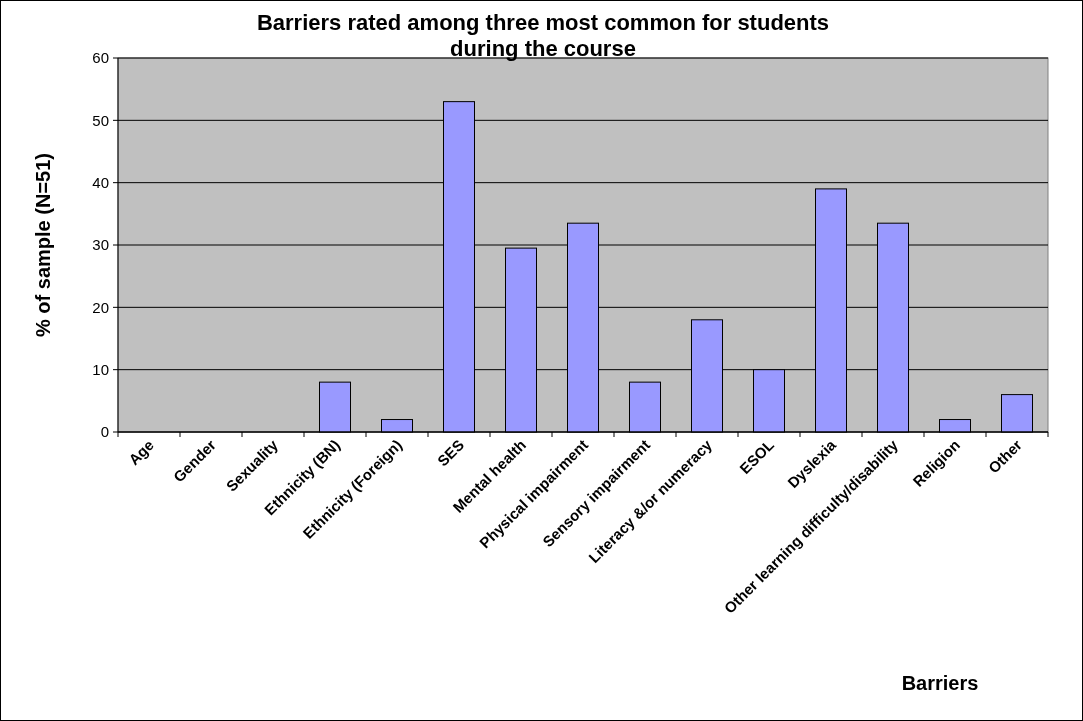 The height and width of the screenshot is (721, 1083). I want to click on y-tick-label: 50, so click(100, 120).